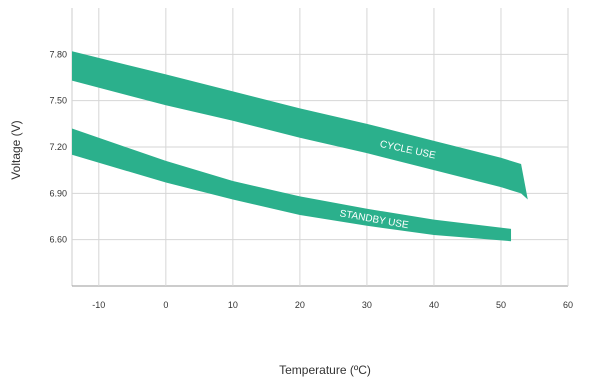 Image resolution: width=595 pixels, height=383 pixels. I want to click on x-axis-ticks: -10 0 10 20 30 40 50 60, so click(332, 305).